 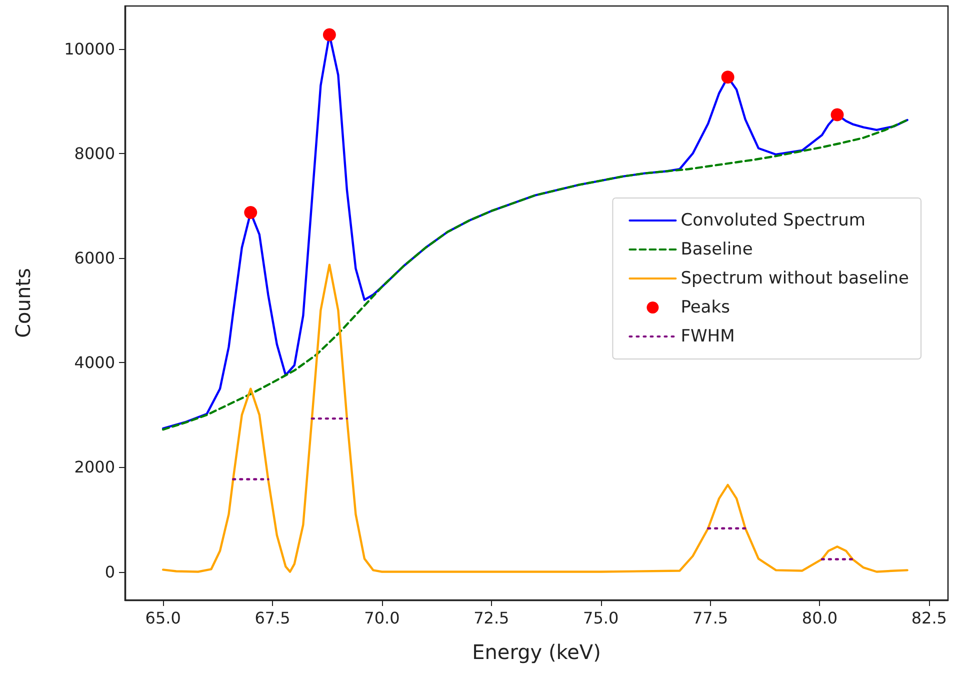 What do you see at coordinates (23, 303) in the screenshot?
I see `y-axis-title: Counts` at bounding box center [23, 303].